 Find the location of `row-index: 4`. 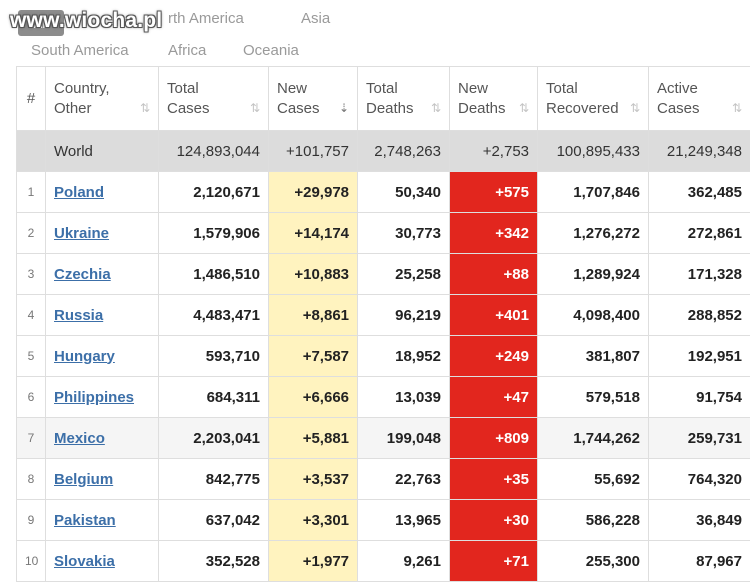

row-index: 4 is located at coordinates (31, 315).